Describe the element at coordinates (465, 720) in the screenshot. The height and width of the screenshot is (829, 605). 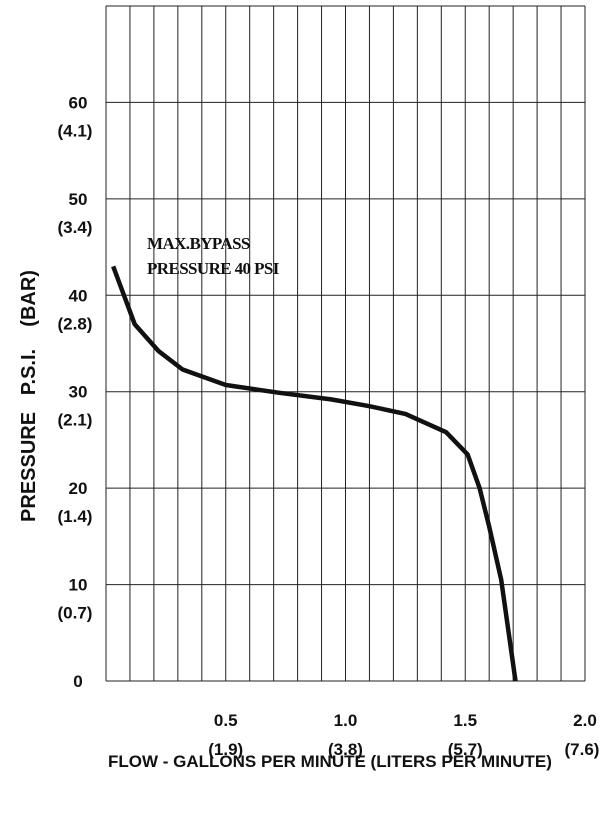
I see `x-tick-label: 1.5` at that location.